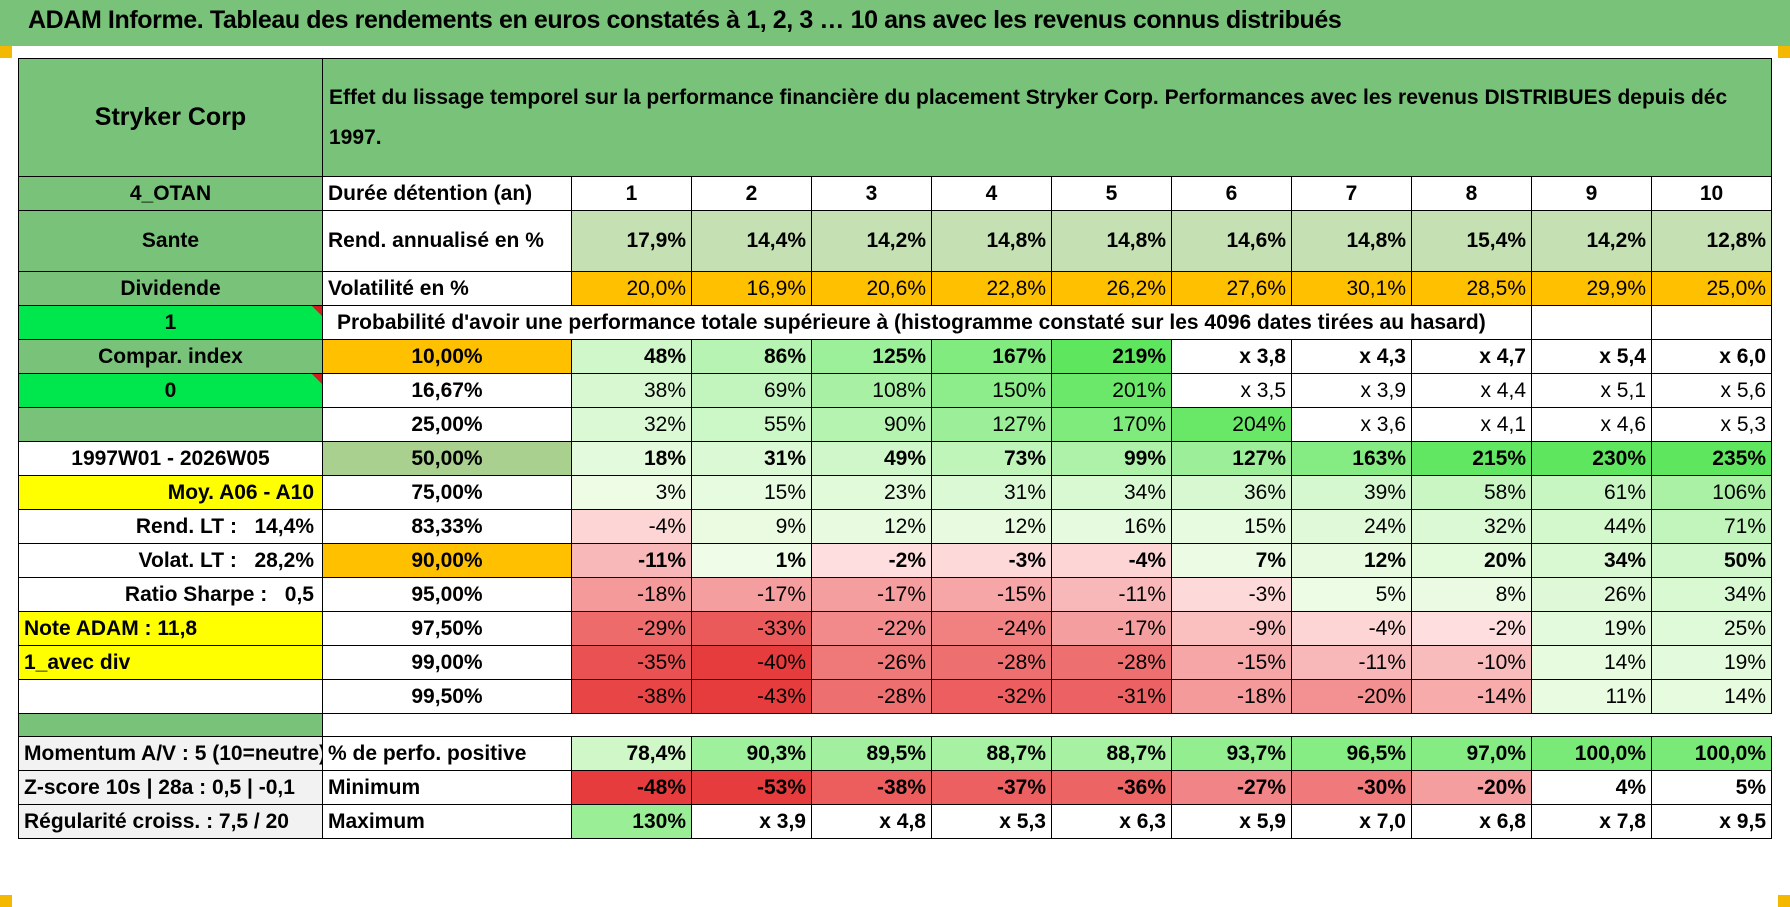 The image size is (1790, 907). What do you see at coordinates (1711, 821) in the screenshot?
I see `row-max-cell-10: x 9,5` at bounding box center [1711, 821].